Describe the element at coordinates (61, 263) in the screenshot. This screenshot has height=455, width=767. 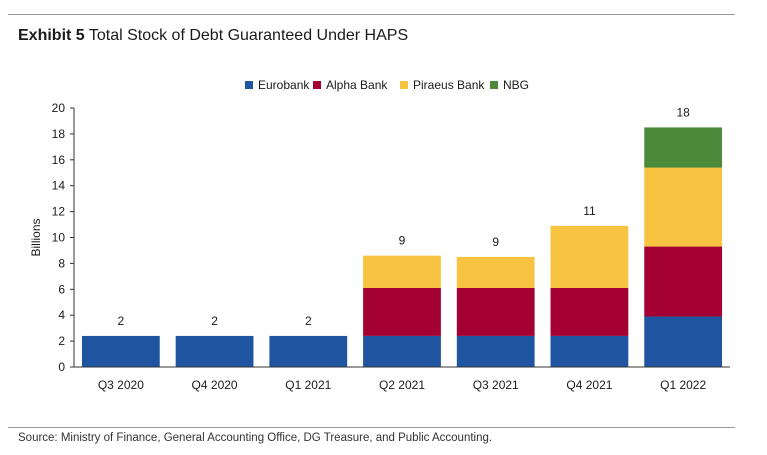
I see `y-tick-label-8: 8` at that location.